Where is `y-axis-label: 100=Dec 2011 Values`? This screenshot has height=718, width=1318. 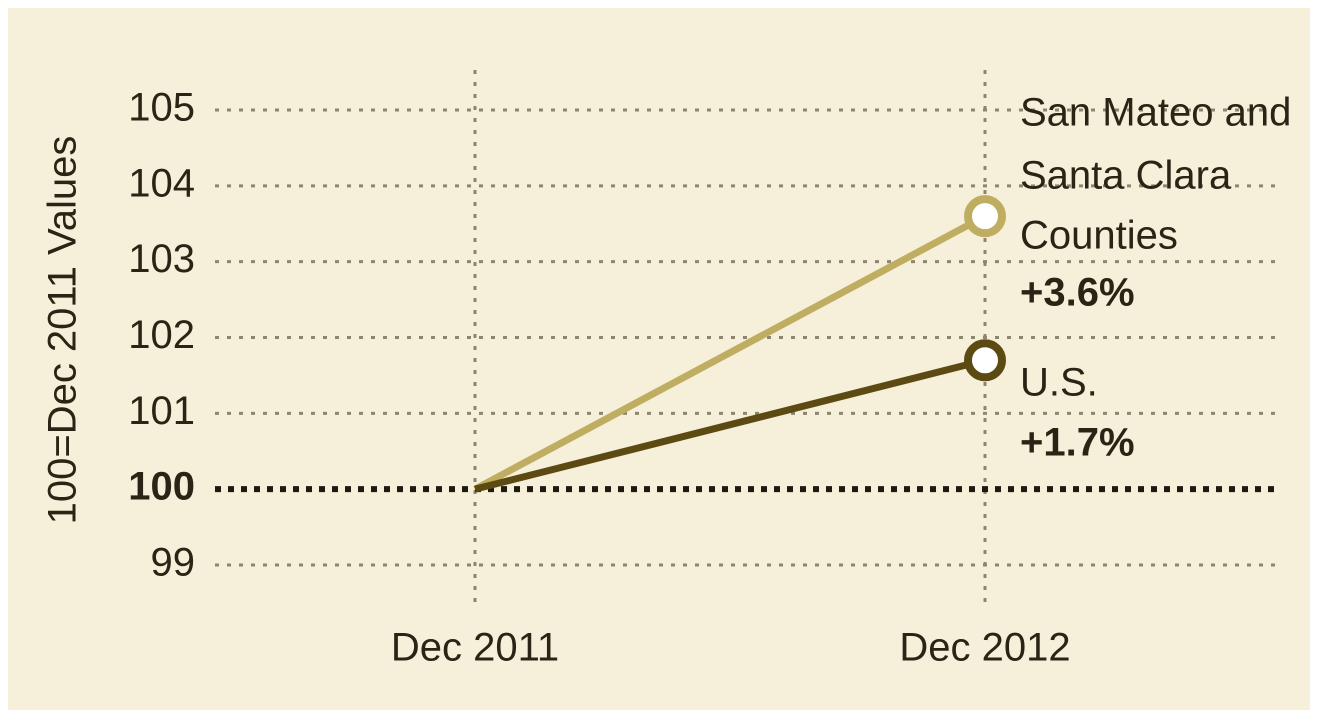 y-axis-label: 100=Dec 2011 Values is located at coordinates (63, 330).